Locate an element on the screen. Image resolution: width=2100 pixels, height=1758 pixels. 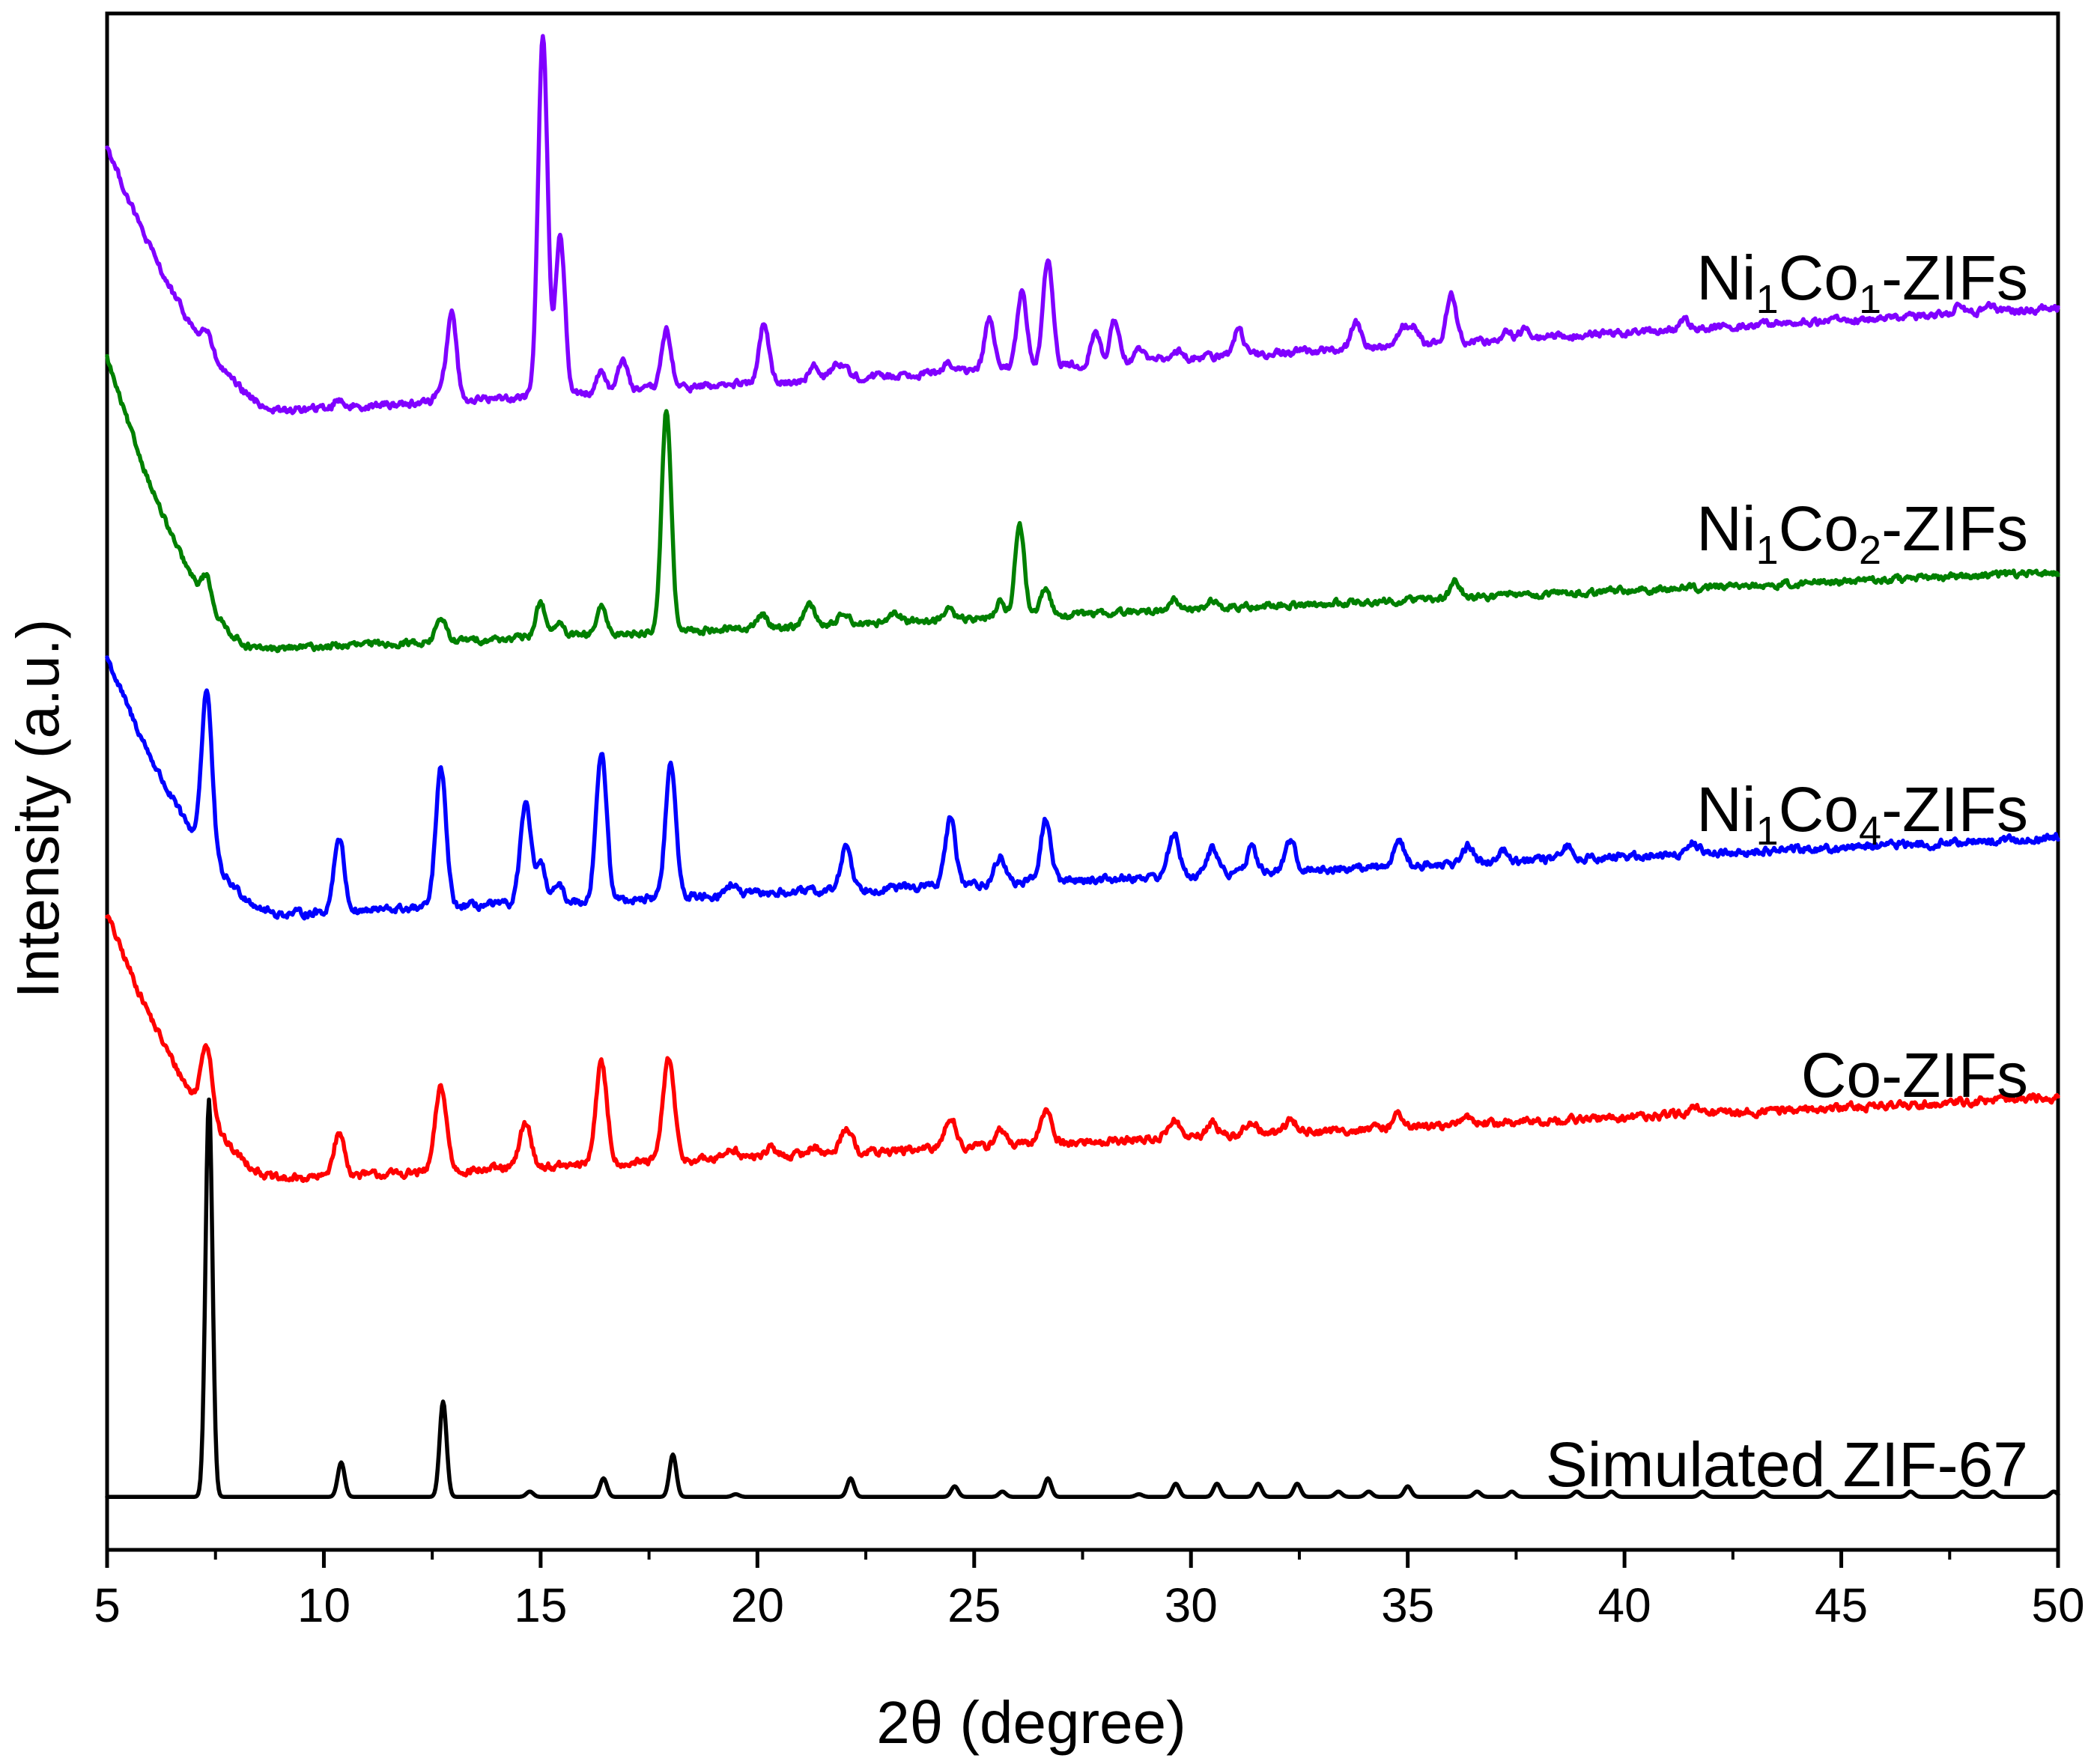
series-label-text: Co-ZIFs is located at coordinates (1914, 1075).